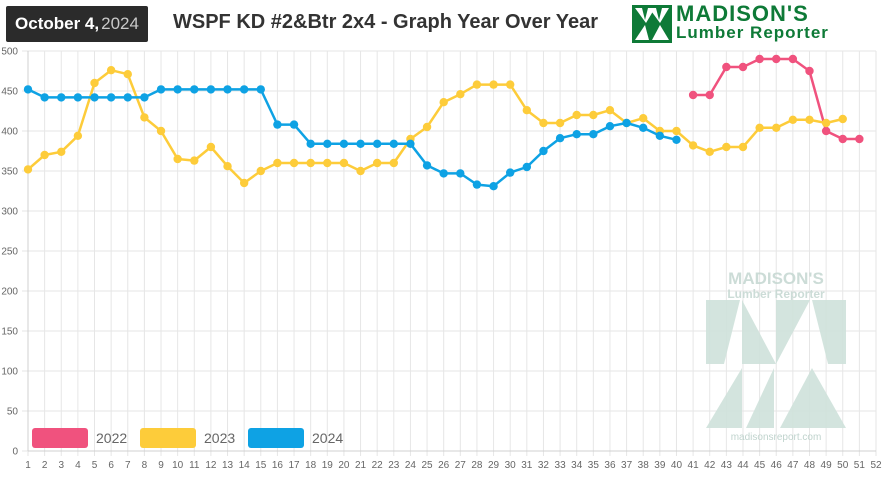 This screenshot has width=892, height=481. Describe the element at coordinates (777, 465) in the screenshot. I see `x-tick-label: 46` at that location.